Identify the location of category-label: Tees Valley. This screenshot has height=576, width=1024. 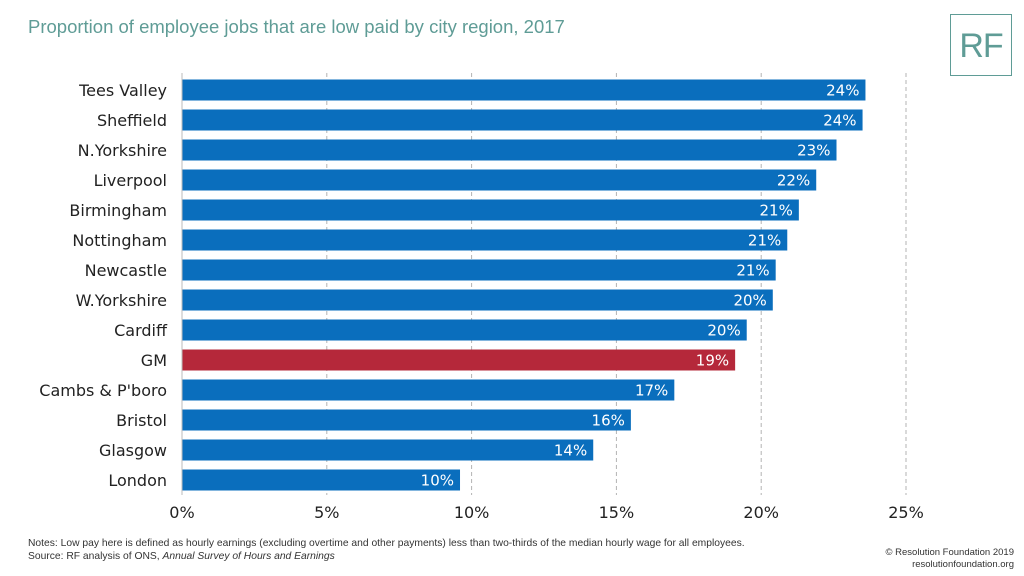
(122, 90).